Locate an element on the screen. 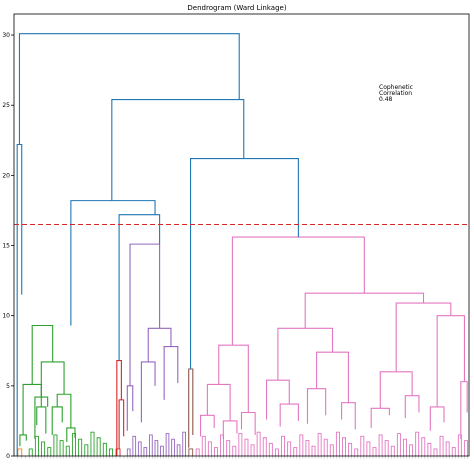 This screenshot has width=474, height=469. leaf-ticks is located at coordinates (242, 457).